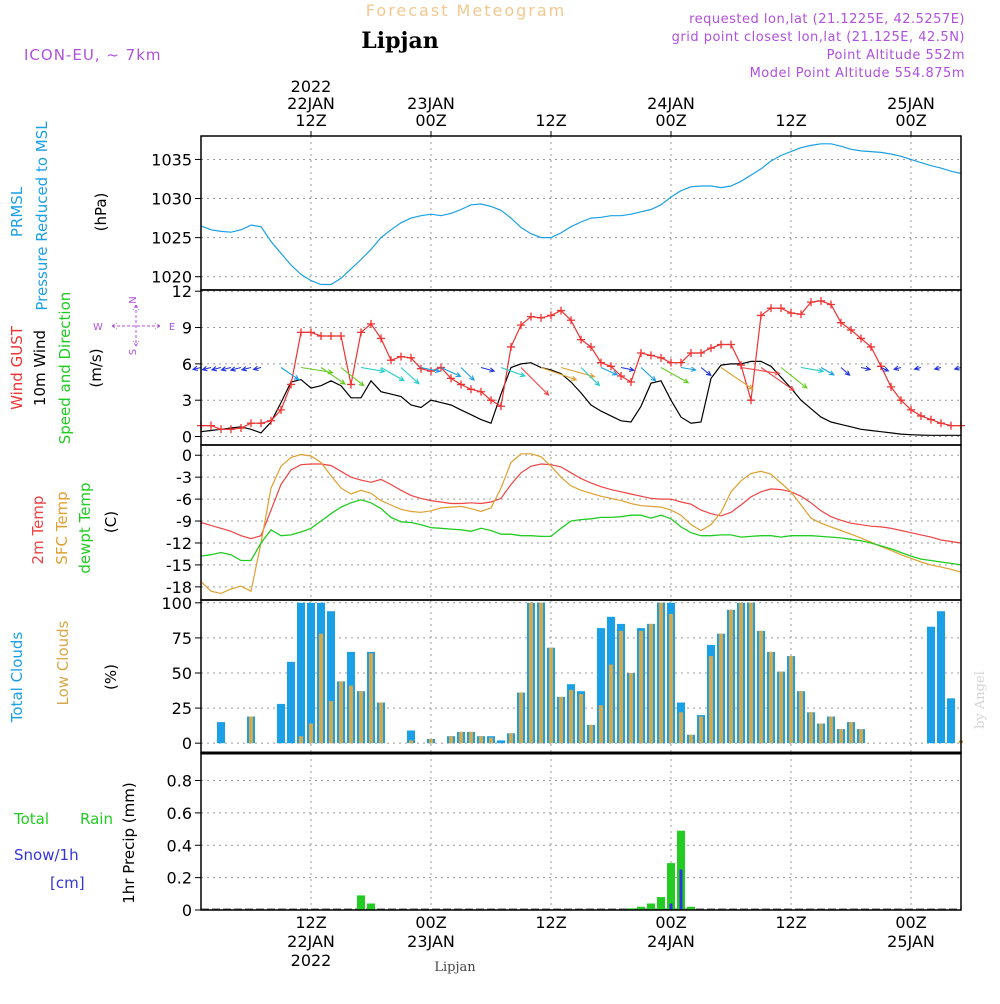 This screenshot has width=1000, height=1004. Describe the element at coordinates (111, 677) in the screenshot. I see `cloud-unit: (%)` at that location.